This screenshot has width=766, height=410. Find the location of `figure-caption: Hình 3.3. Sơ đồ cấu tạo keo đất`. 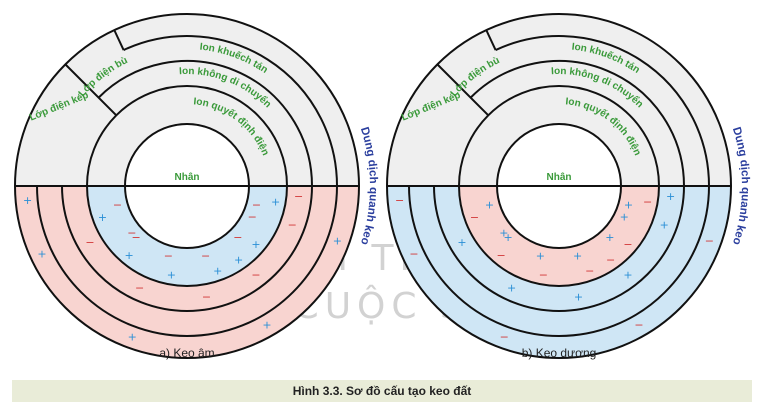

figure-caption: Hình 3.3. Sơ đồ cấu tạo keo đất is located at coordinates (382, 391).